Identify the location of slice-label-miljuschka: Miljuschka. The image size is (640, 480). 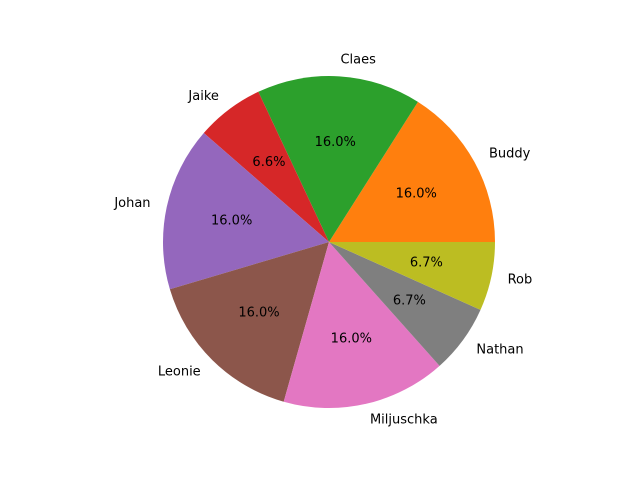
(404, 419).